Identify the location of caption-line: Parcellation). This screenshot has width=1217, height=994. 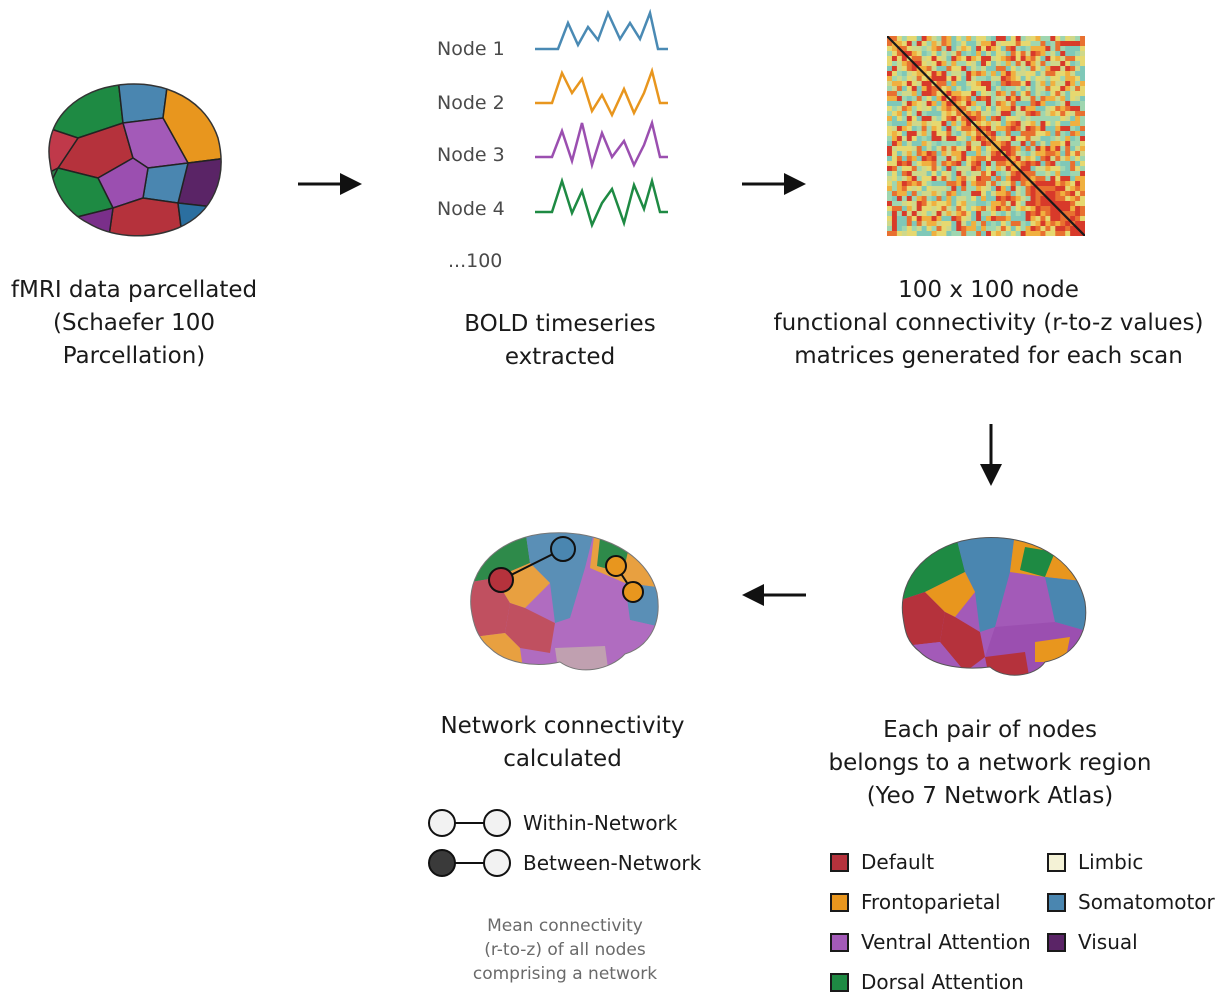
(134, 356).